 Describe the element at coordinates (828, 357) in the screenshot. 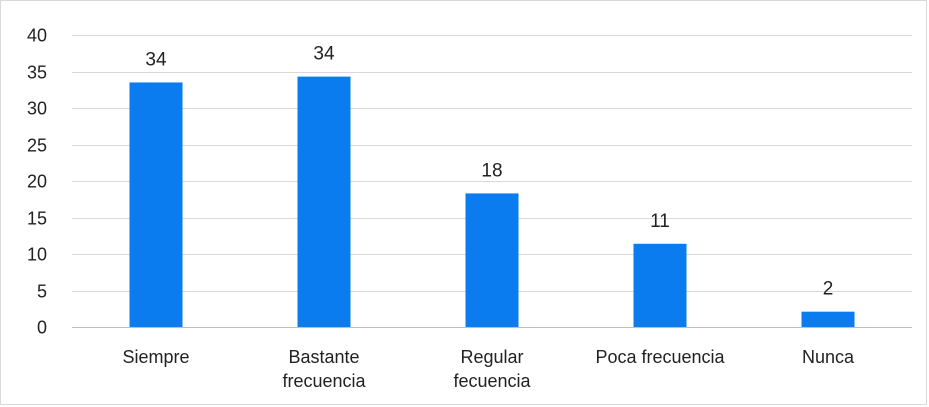

I see `category-label-4: Nunca` at that location.